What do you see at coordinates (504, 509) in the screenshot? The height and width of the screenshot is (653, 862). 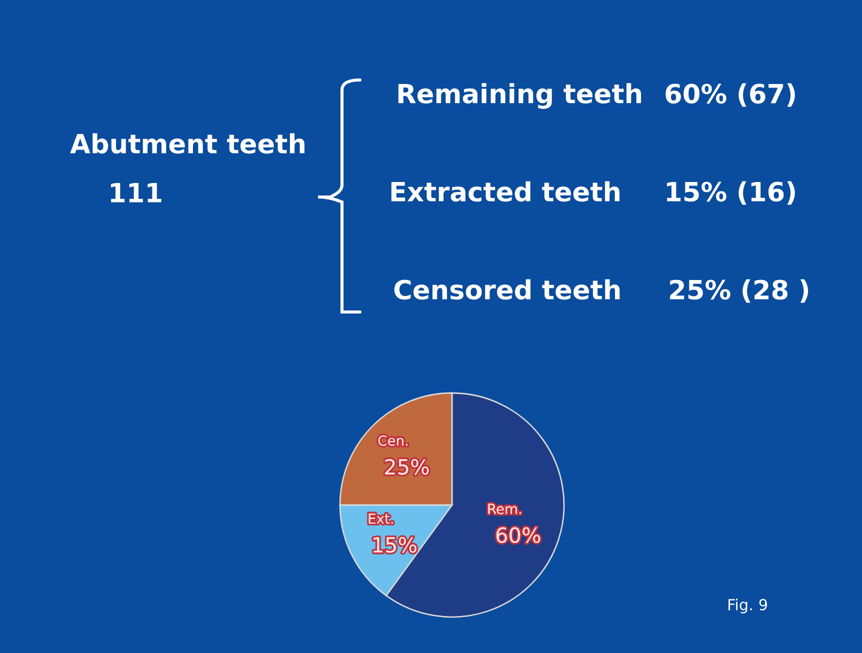 I see `slice-label: Rem.` at bounding box center [504, 509].